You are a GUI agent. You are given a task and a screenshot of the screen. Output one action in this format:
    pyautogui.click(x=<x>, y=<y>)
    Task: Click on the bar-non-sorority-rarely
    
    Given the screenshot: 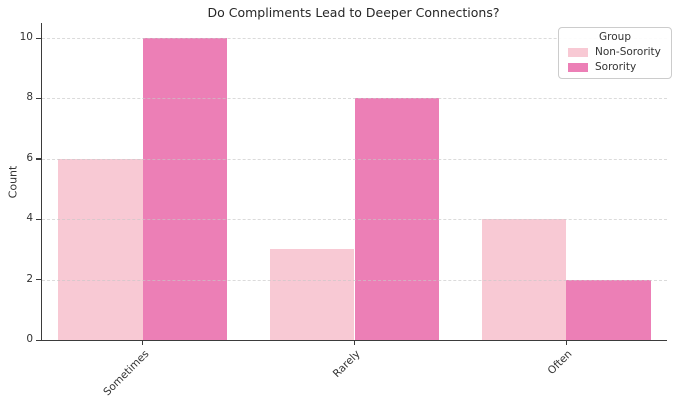 What is the action you would take?
    pyautogui.click(x=312, y=294)
    